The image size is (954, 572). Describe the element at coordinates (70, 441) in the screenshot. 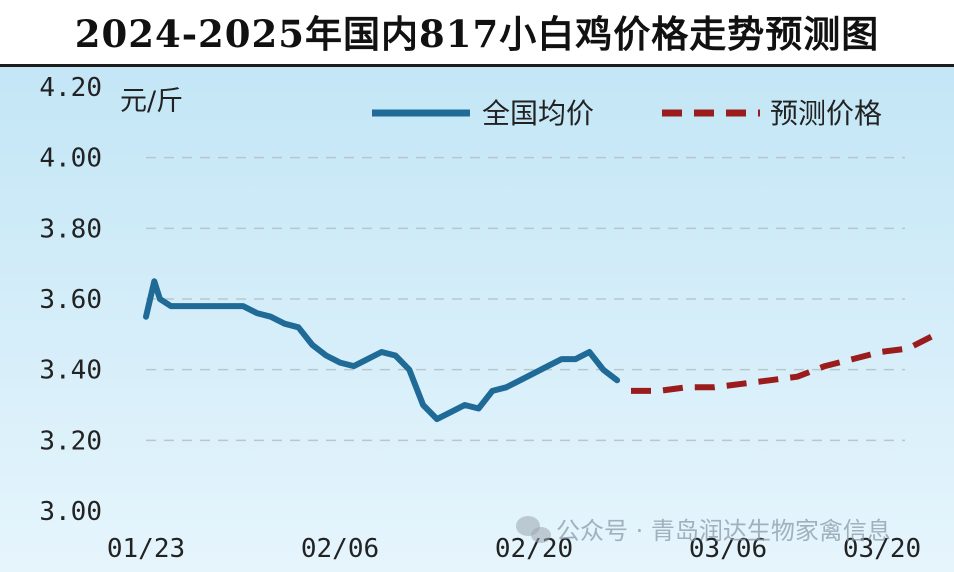

I see `y-tick-label: 3.20` at that location.